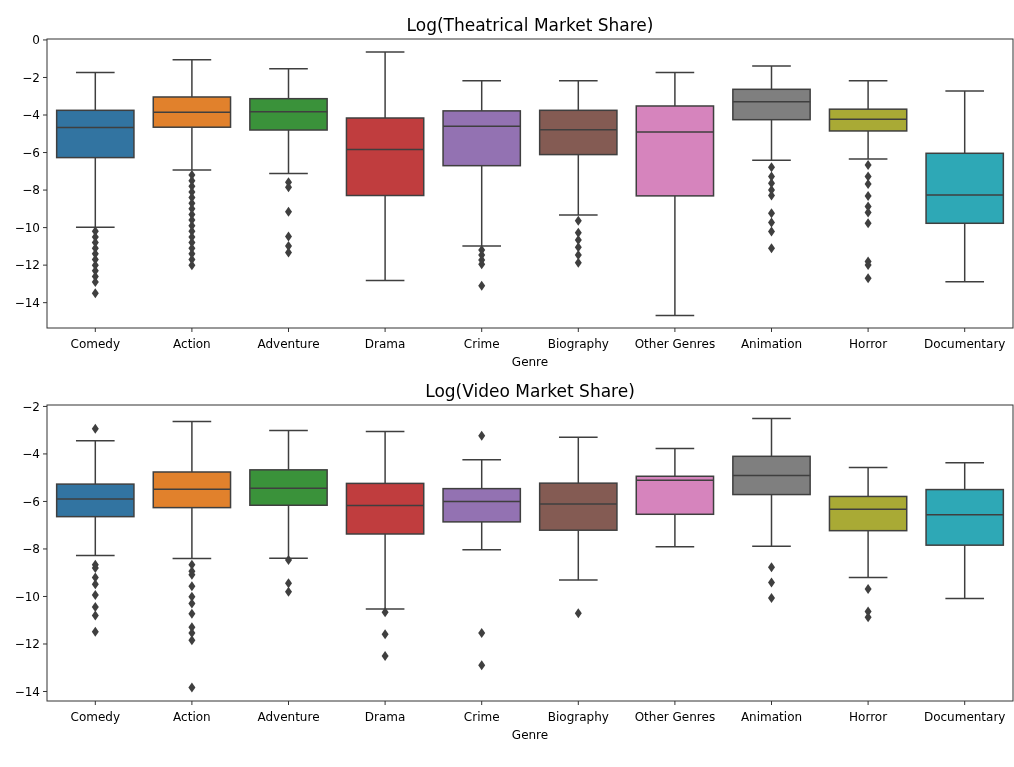 The image size is (1014, 767). I want to click on chart-title: Log(Theatrical Market Share), so click(530, 25).